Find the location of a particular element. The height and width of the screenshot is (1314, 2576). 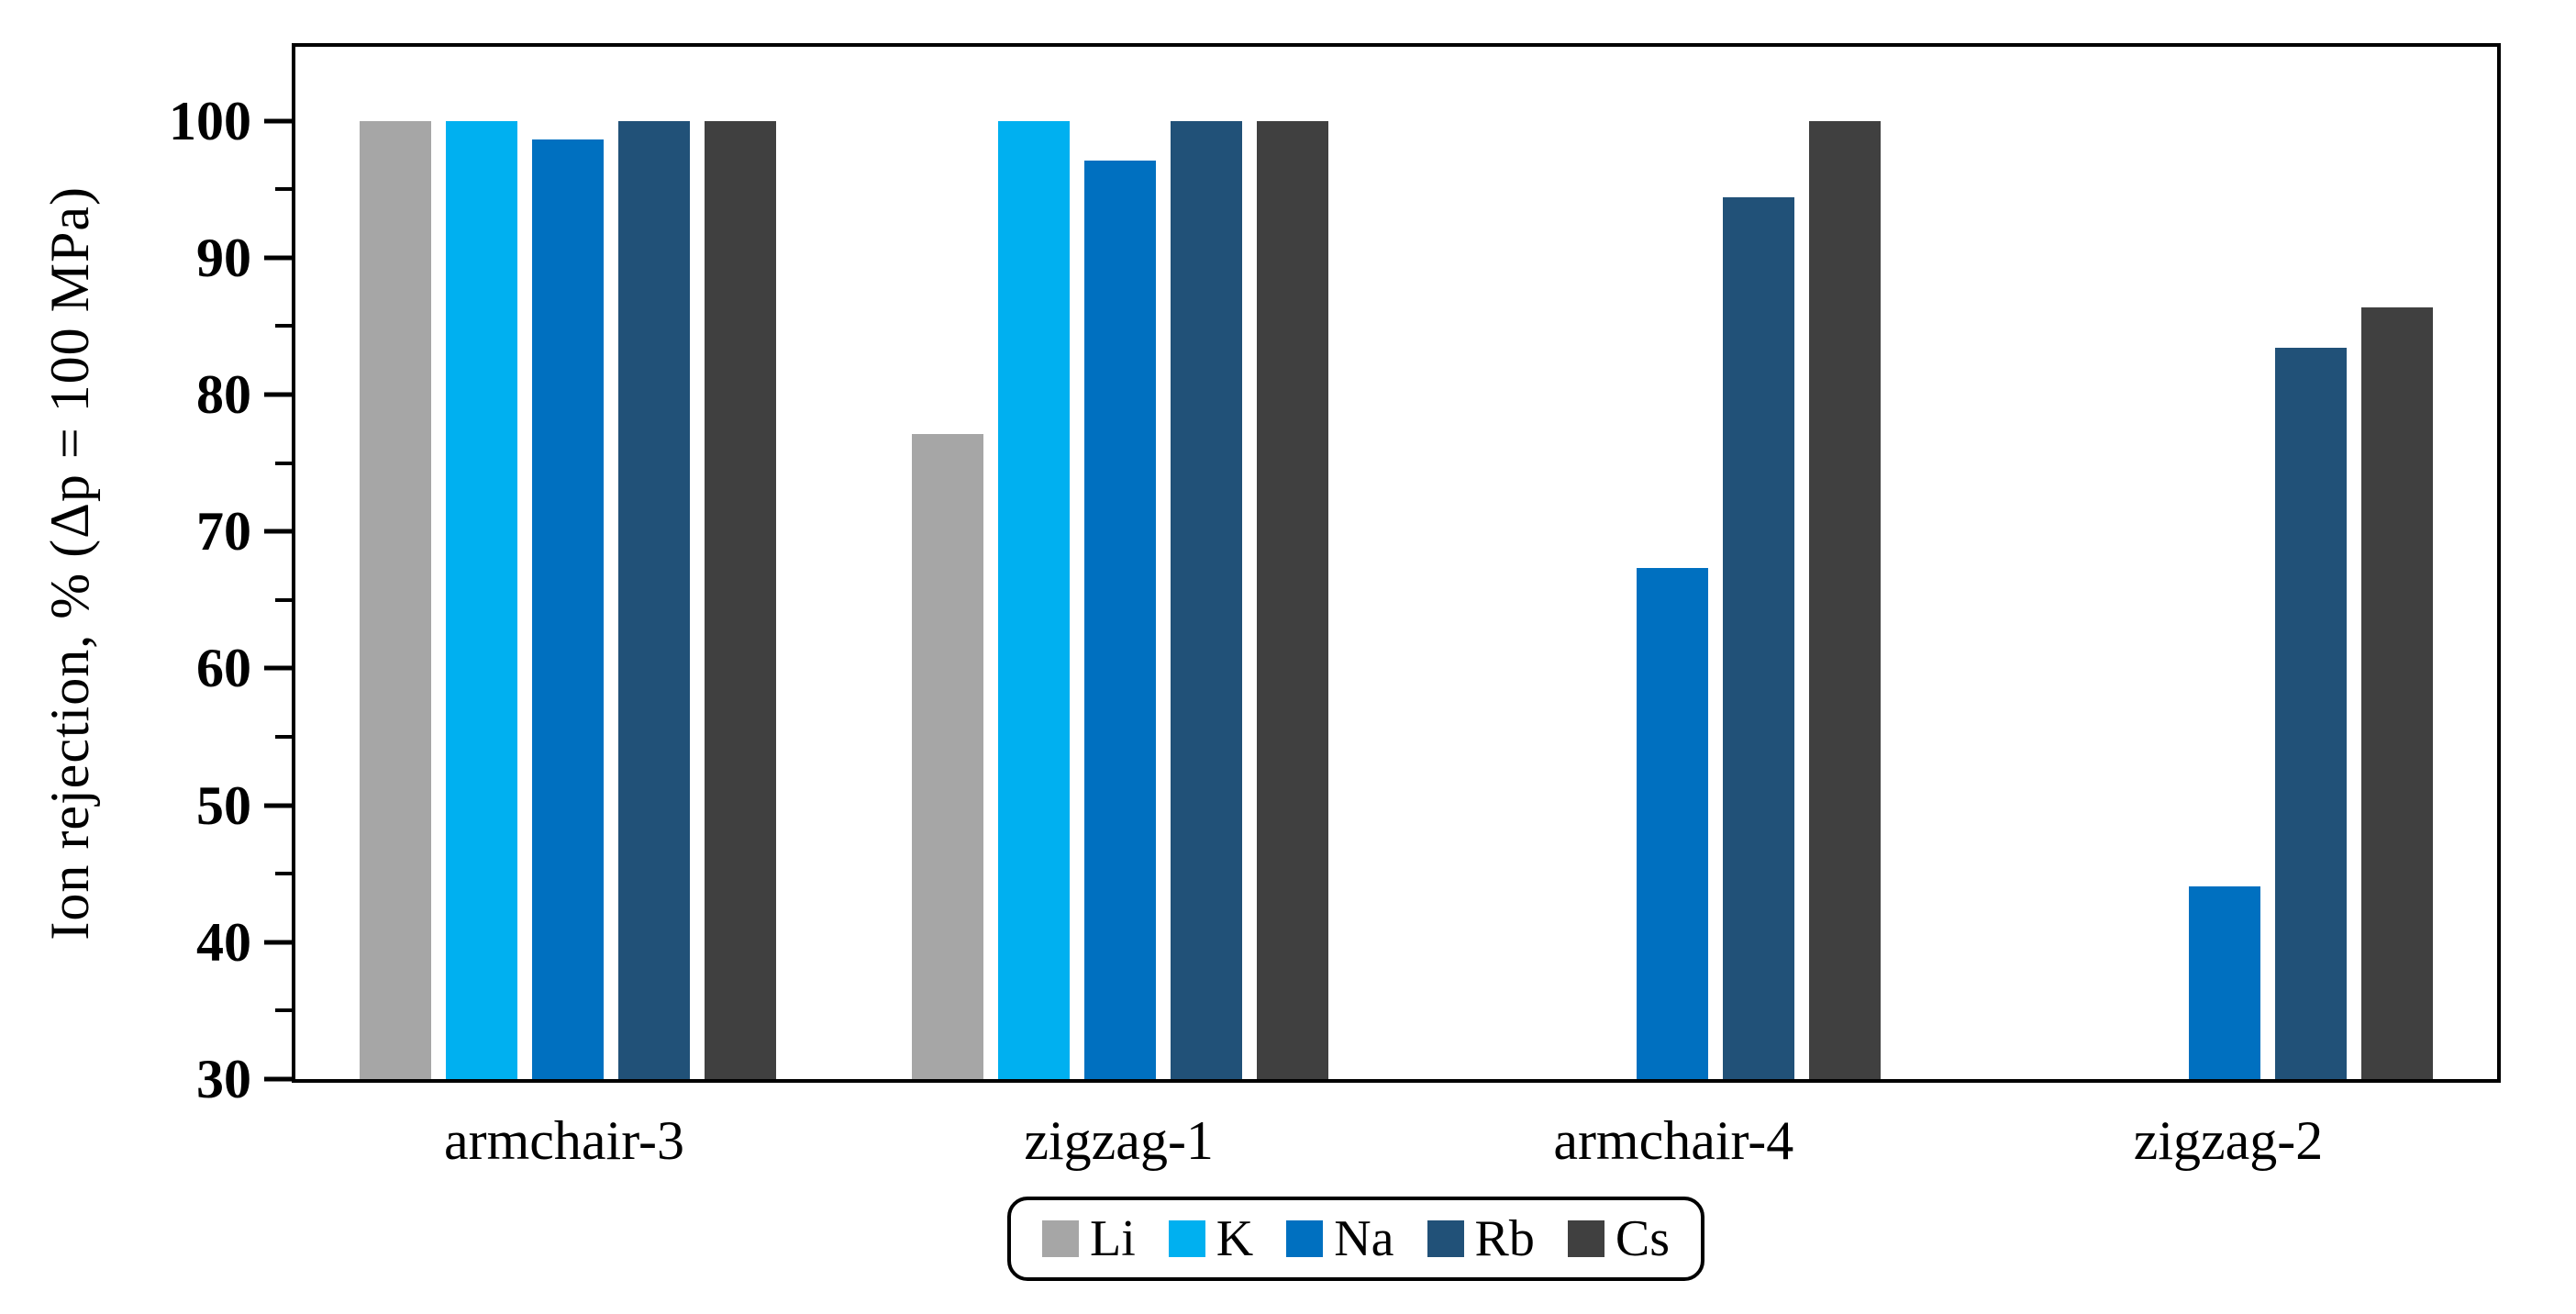

legend-label: Rb is located at coordinates (1504, 1238).